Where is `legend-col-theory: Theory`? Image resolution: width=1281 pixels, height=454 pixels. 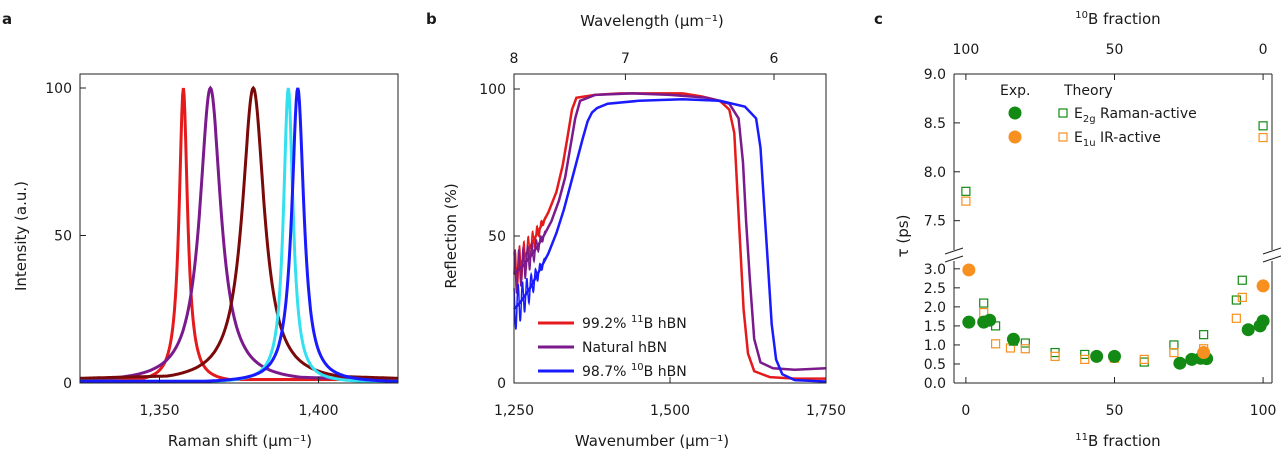
legend-col-theory: Theory is located at coordinates (1088, 91).